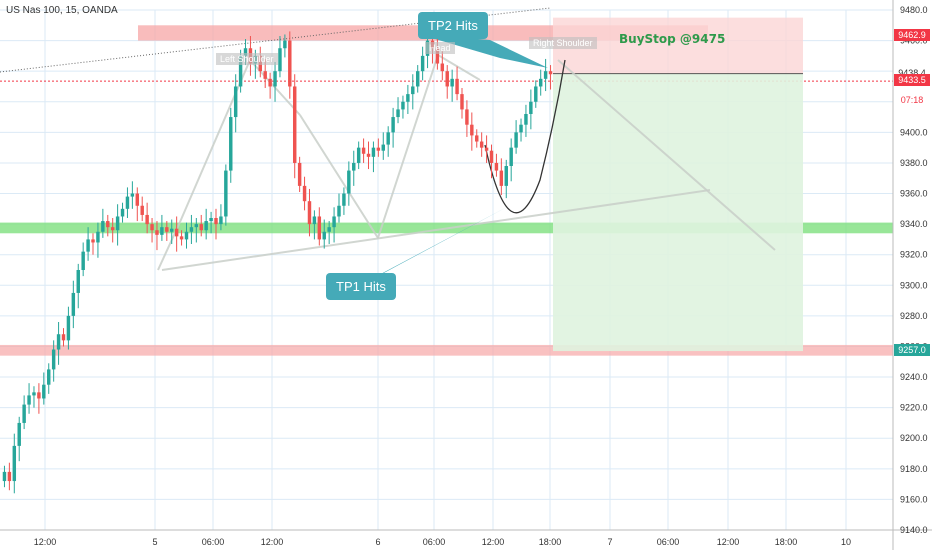 This screenshot has height=550, width=932. I want to click on price-tick-label: 9220.0, so click(914, 408).